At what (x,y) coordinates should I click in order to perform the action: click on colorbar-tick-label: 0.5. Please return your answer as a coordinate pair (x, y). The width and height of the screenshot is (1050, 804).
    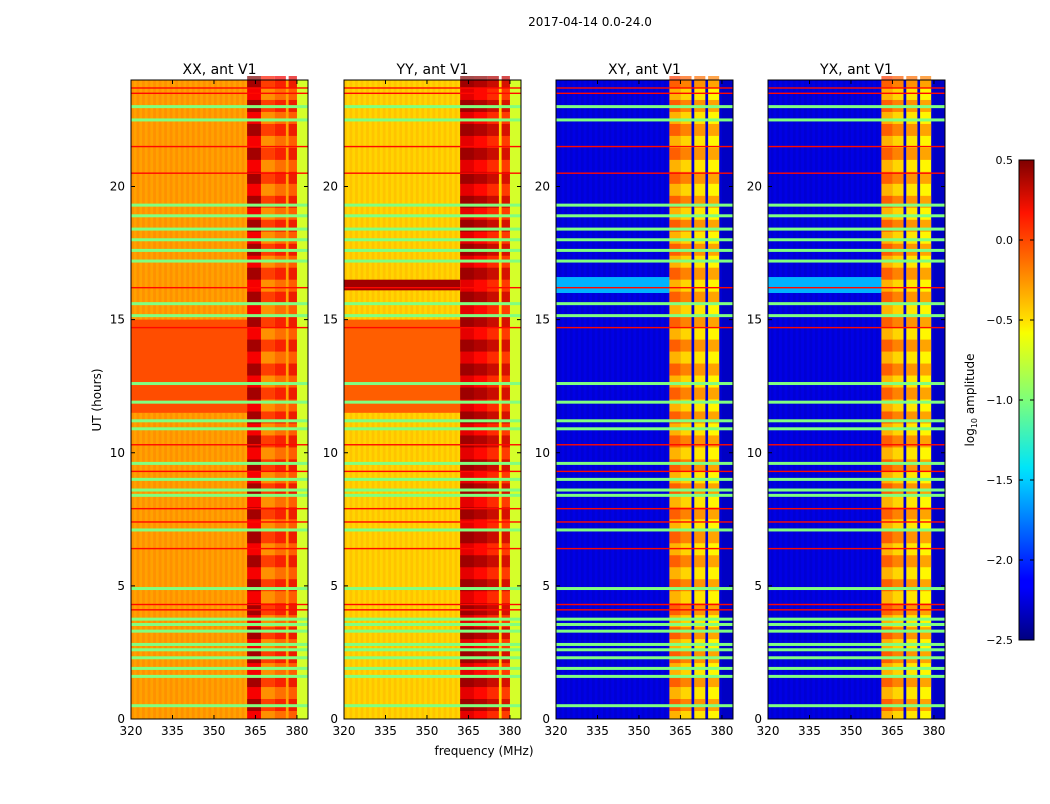
    Looking at the image, I should click on (1005, 160).